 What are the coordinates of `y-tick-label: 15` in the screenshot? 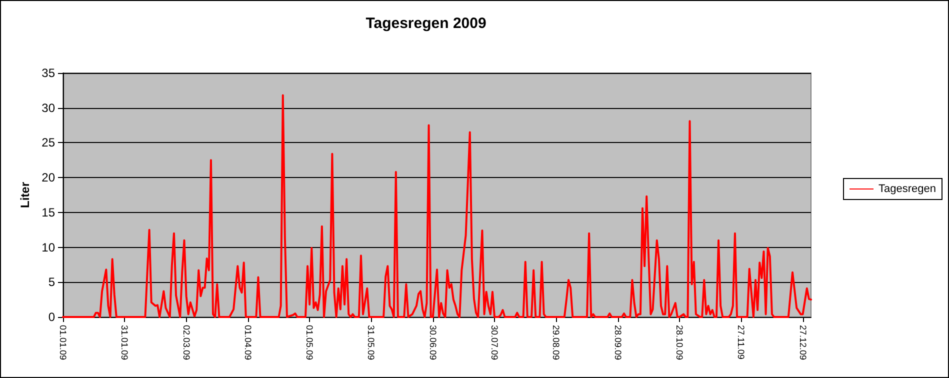 It's located at (49, 212).